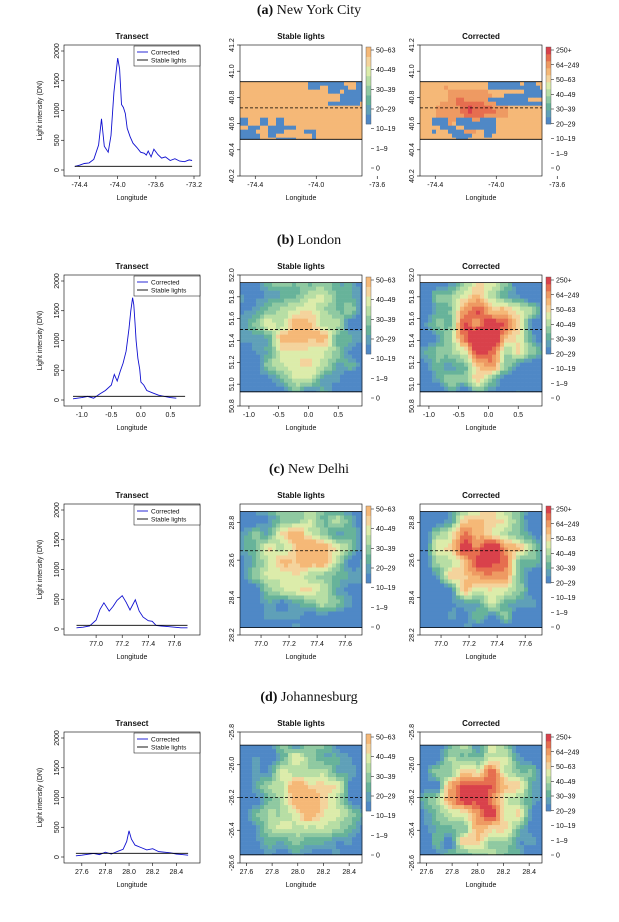 Image resolution: width=619 pixels, height=922 pixels. Describe the element at coordinates (386, 320) in the screenshot. I see `colorbar-label: 30–39` at that location.